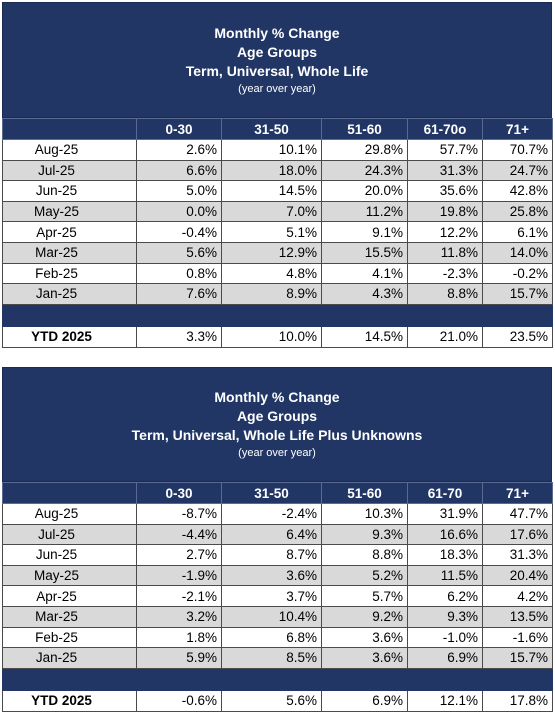 The height and width of the screenshot is (719, 555). I want to click on table-row: Jul-25 -4.4% 6.4% 9.3% 16.6% 17.6%, so click(277, 534).